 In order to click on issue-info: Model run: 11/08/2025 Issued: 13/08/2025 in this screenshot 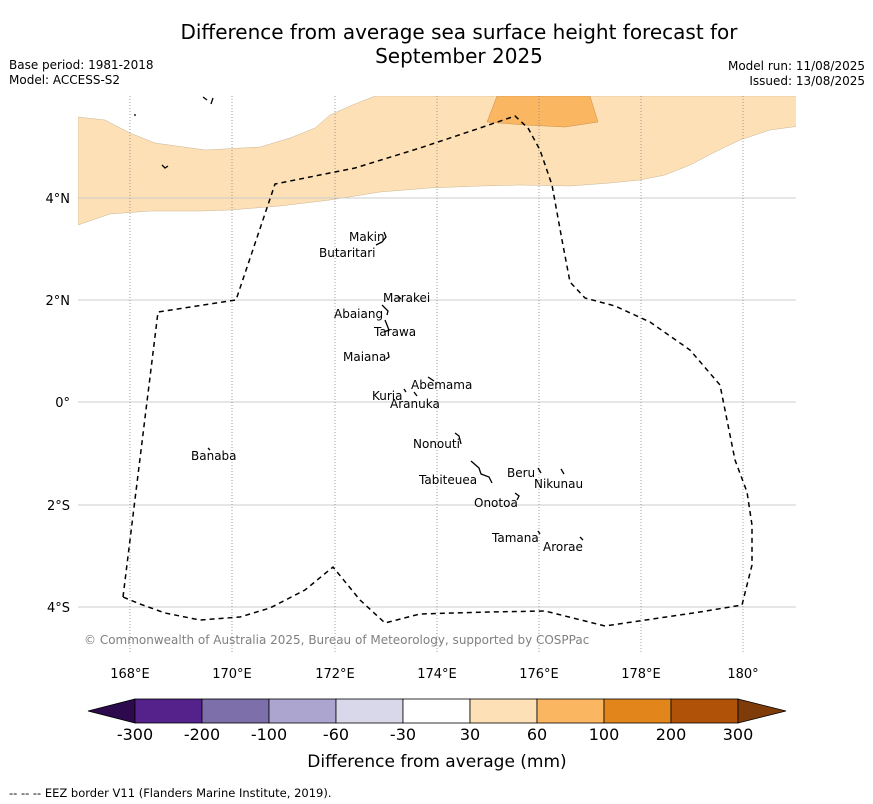, I will do `click(796, 74)`.